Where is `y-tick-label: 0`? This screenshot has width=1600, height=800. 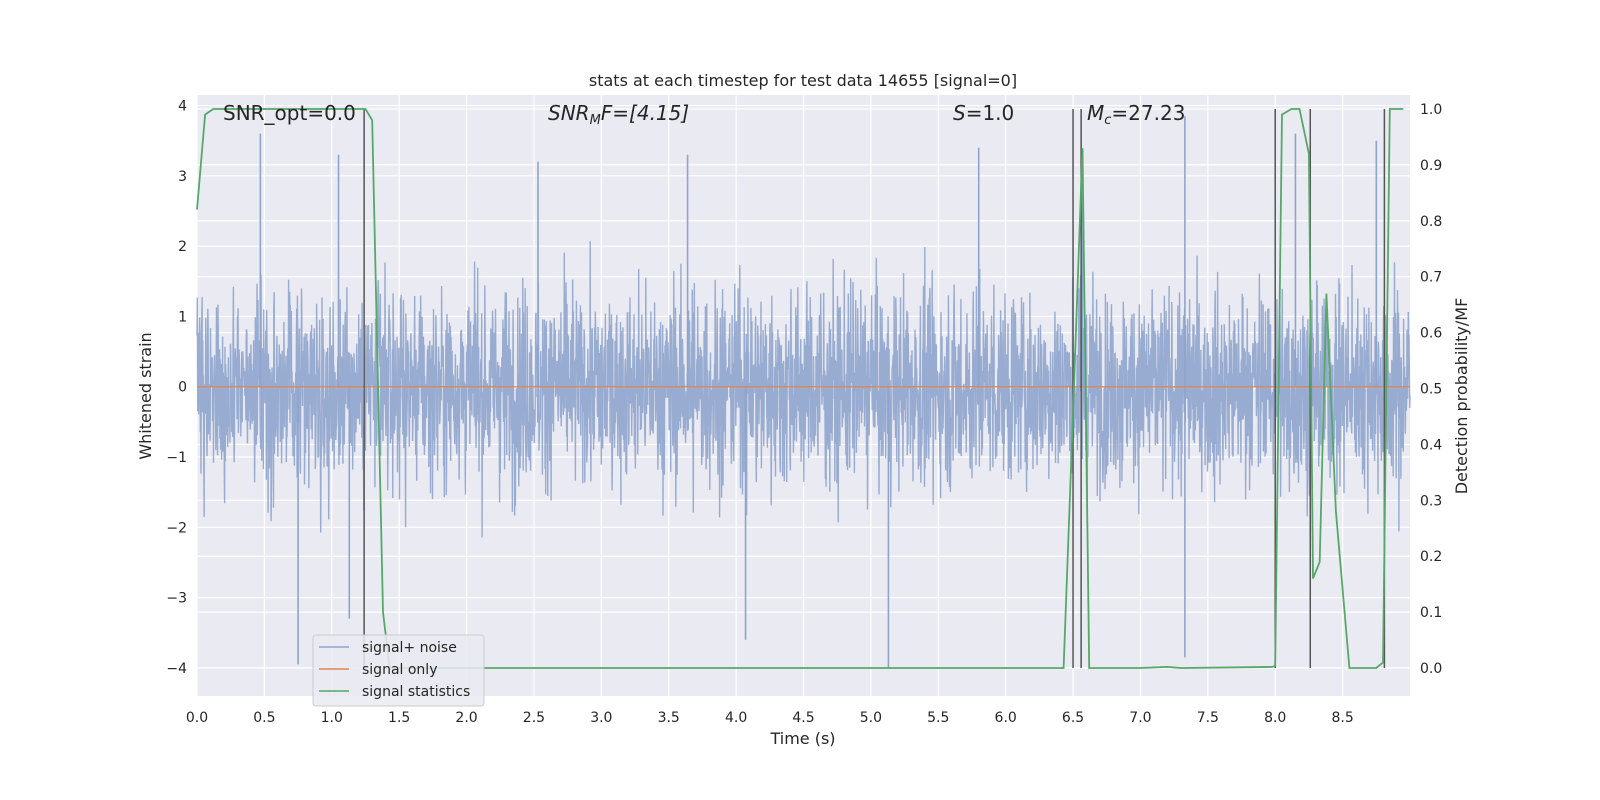
y-tick-label: 0 is located at coordinates (182, 388).